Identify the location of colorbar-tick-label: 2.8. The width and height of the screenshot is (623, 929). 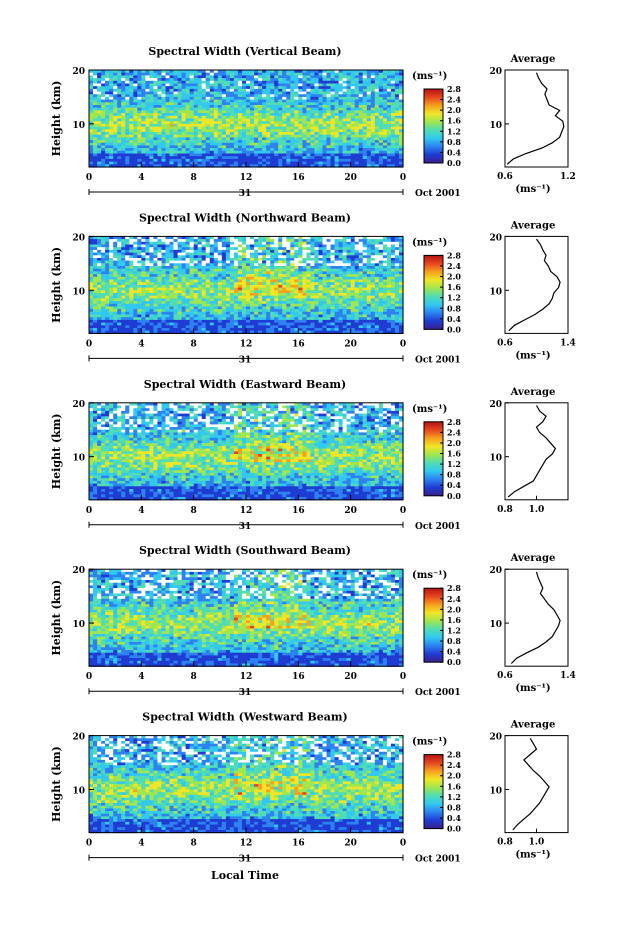
(454, 422).